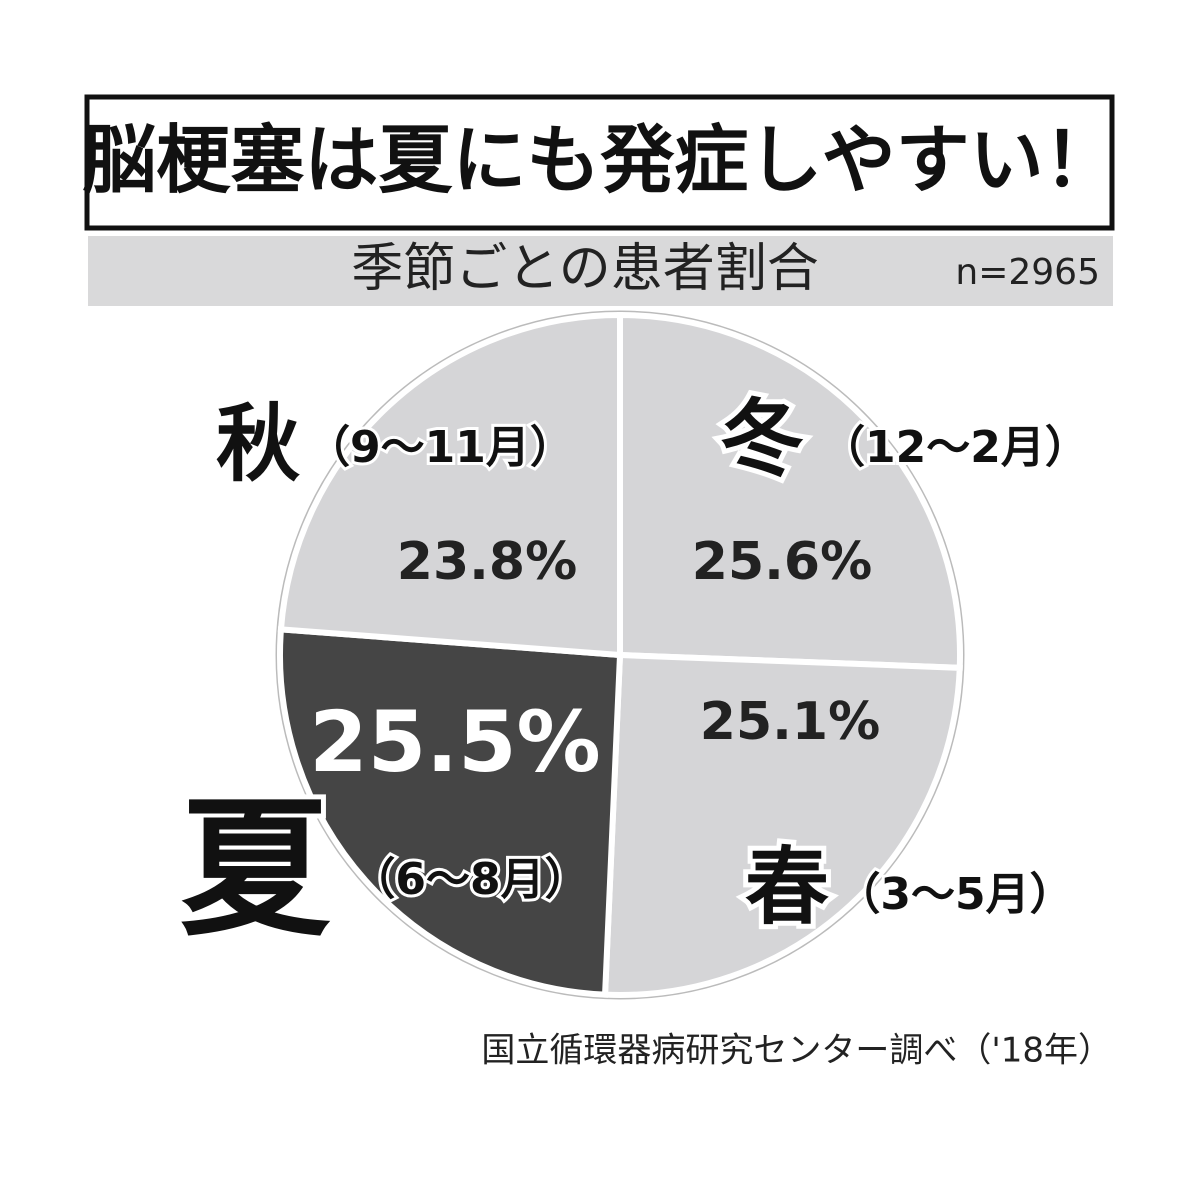  I want to click on chart-title: 脳梗塞は夏にも発症しやすい！, so click(599, 161).